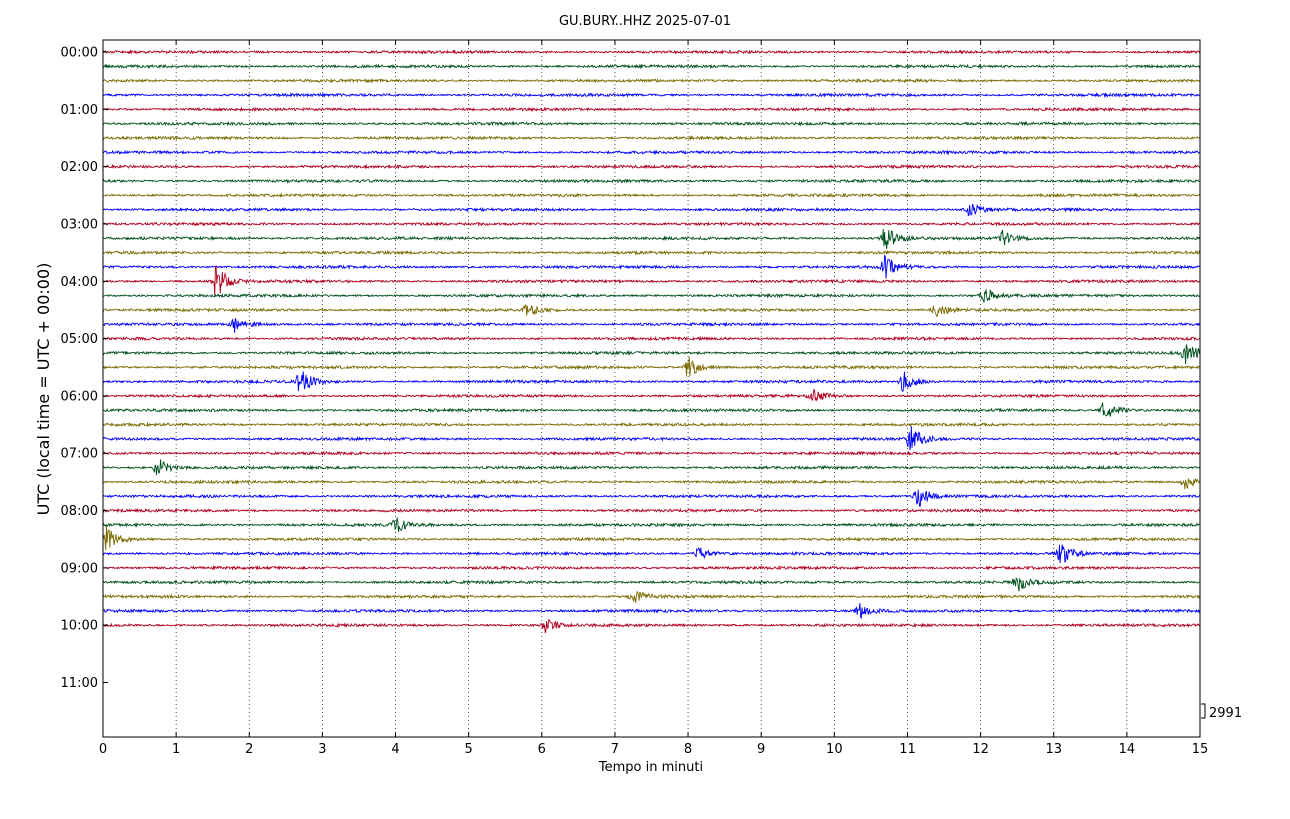 This screenshot has height=819, width=1290. I want to click on y-tick-label: 03:00, so click(79, 224).